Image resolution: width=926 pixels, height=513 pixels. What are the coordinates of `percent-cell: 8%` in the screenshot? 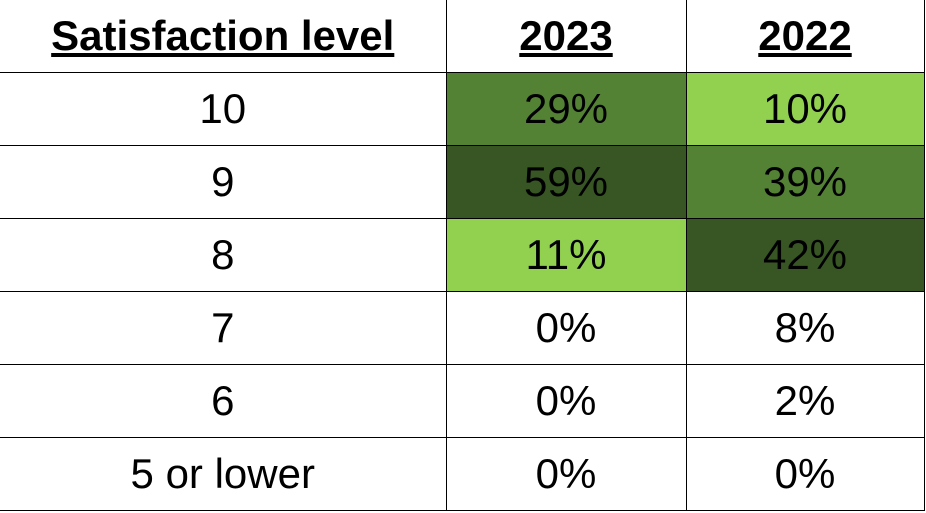 It's located at (805, 328).